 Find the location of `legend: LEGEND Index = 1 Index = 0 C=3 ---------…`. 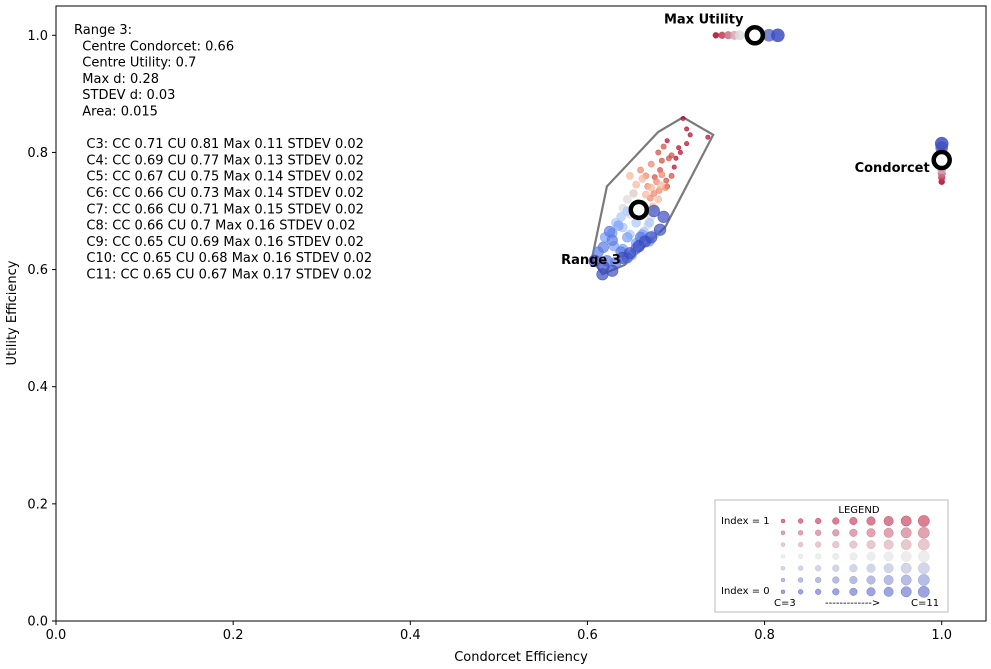

legend: LEGEND Index = 1 Index = 0 C=3 ---------… is located at coordinates (831, 556).